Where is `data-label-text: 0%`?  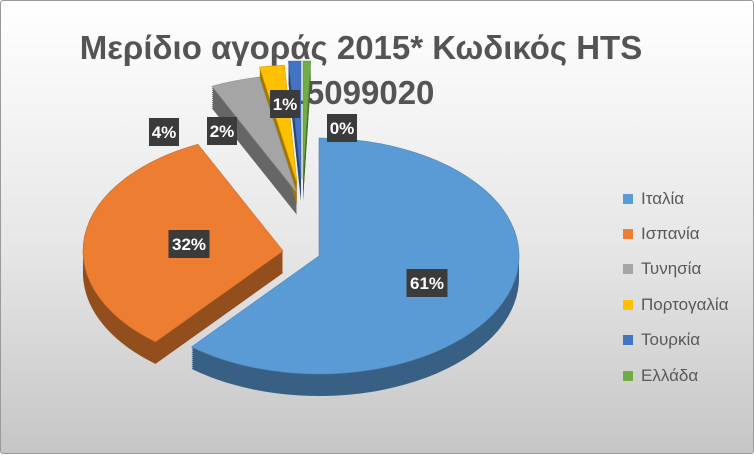
data-label-text: 0% is located at coordinates (342, 128).